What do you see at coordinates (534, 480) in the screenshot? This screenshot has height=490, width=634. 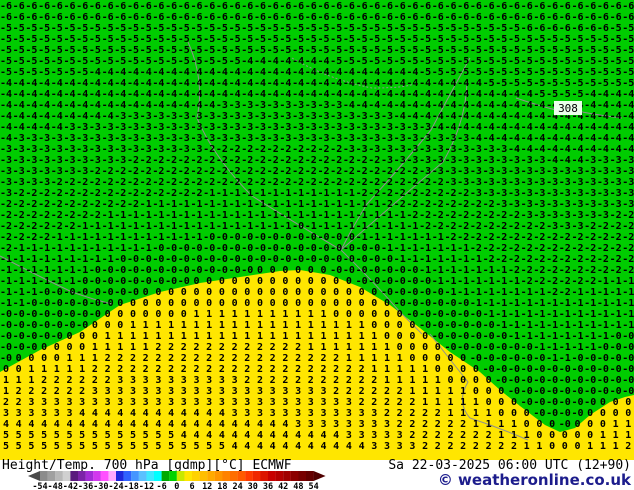 I see `copyright-link: © weatheronline.co.uk` at bounding box center [534, 480].